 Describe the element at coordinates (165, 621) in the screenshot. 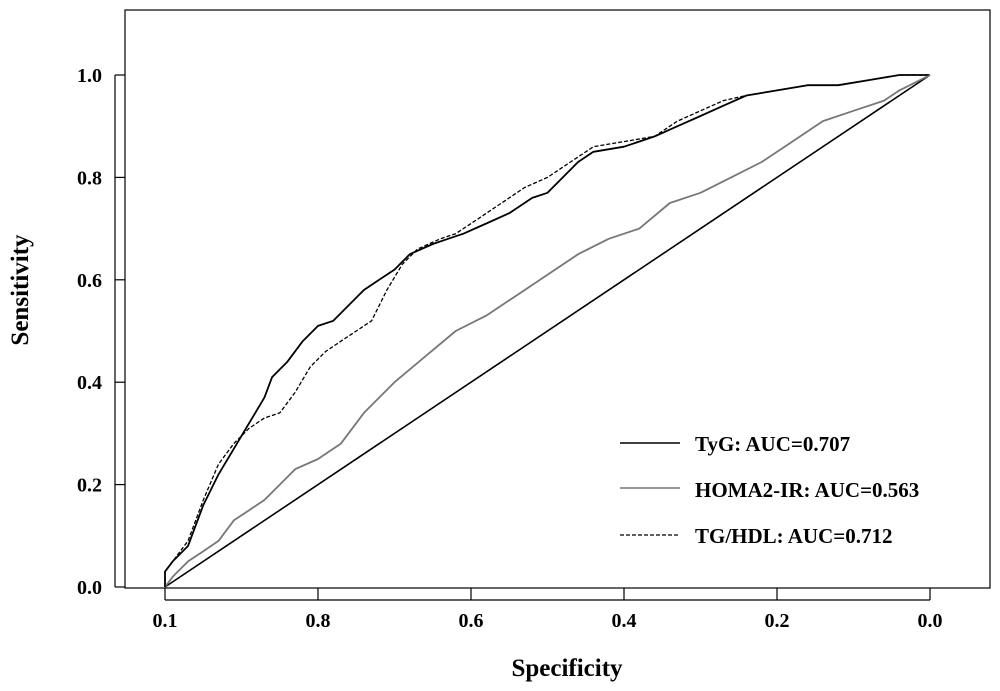

I see `x-tick-label: 0.1` at that location.